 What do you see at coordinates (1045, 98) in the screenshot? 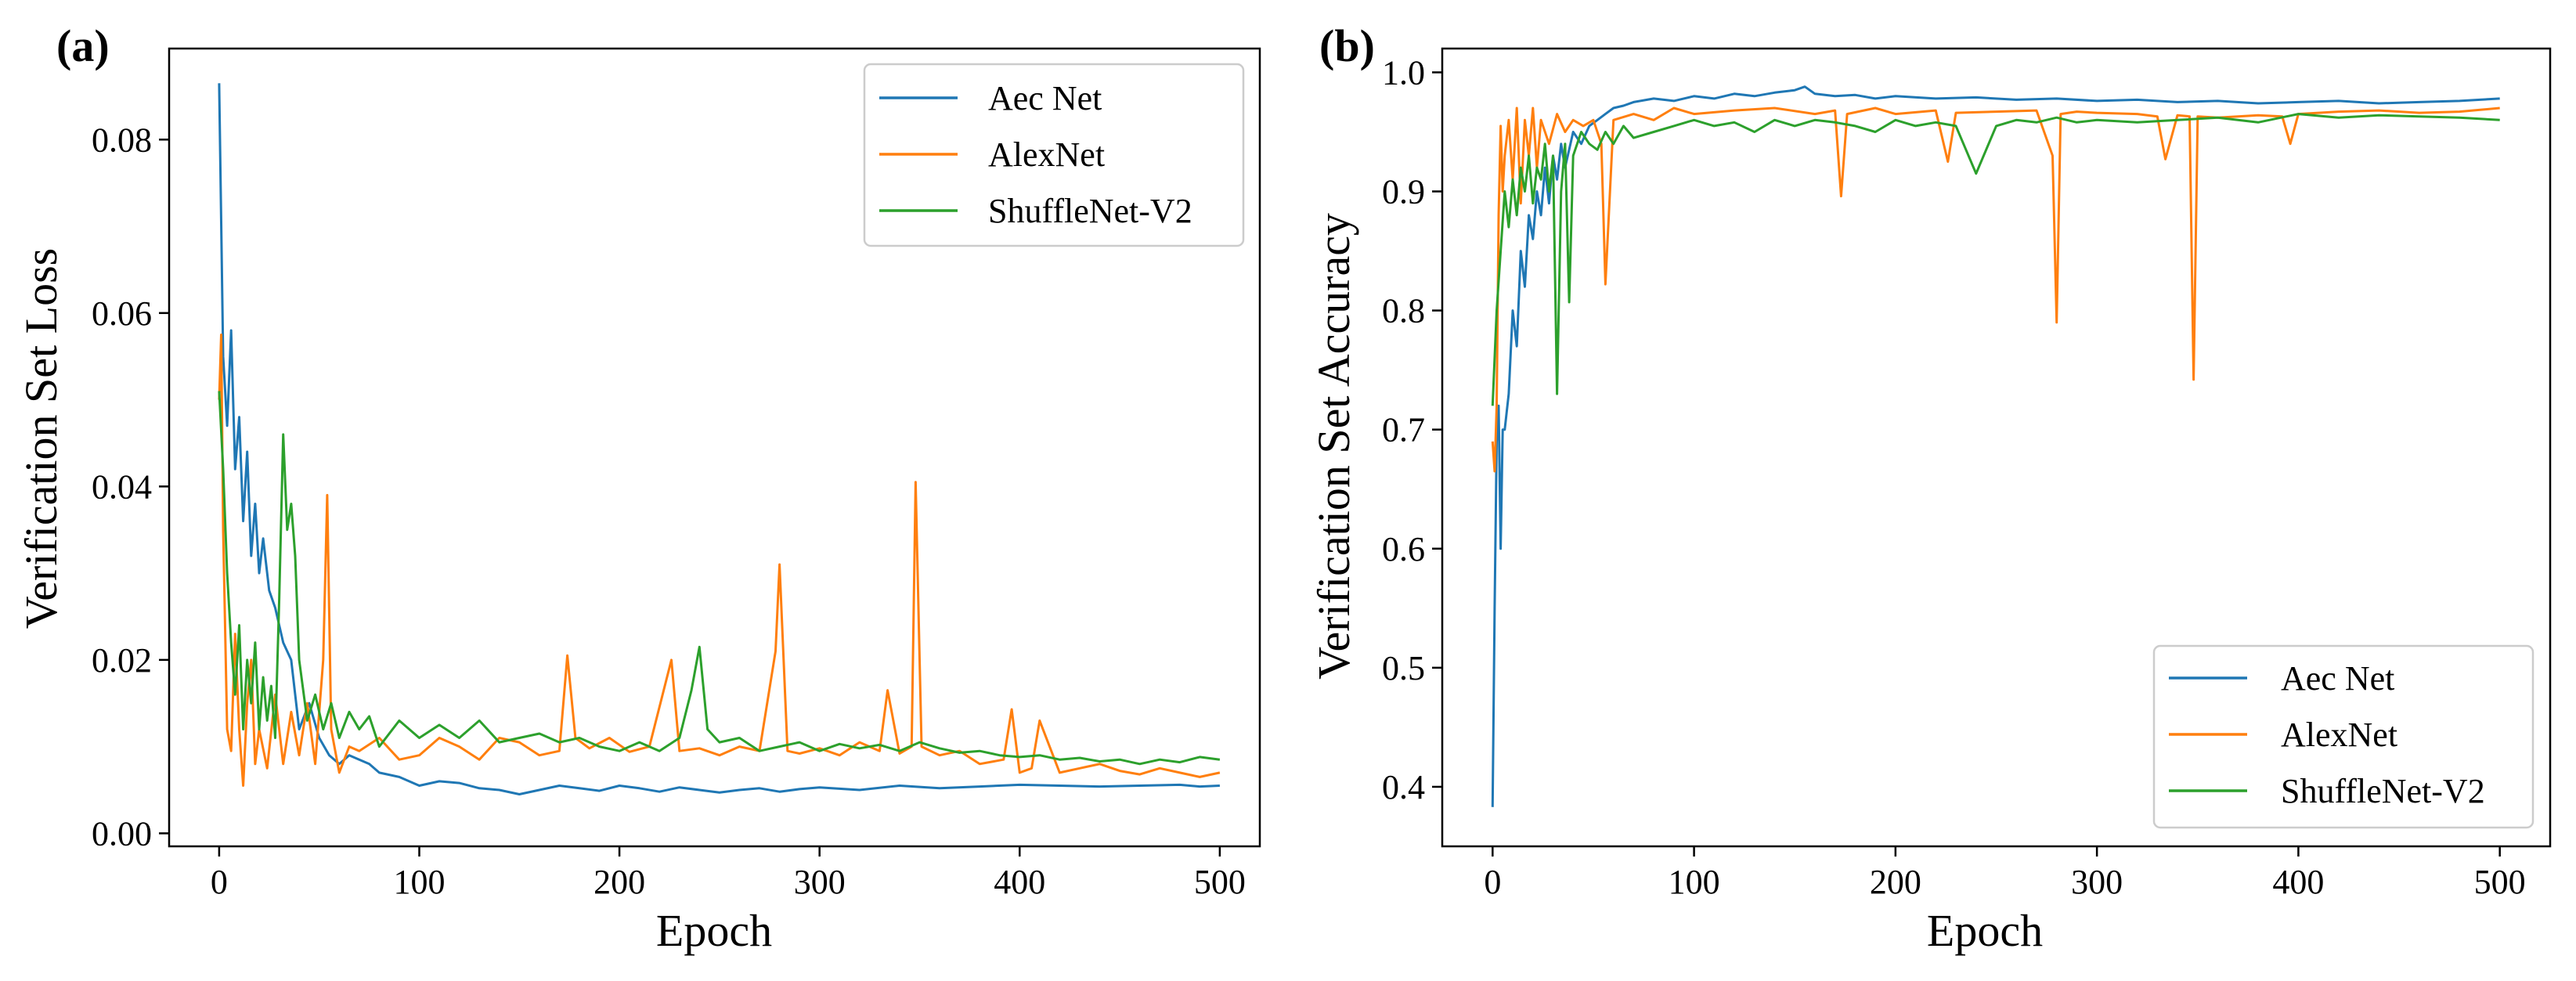
I see `legend-label-aec-net-a: Aec Net` at bounding box center [1045, 98].